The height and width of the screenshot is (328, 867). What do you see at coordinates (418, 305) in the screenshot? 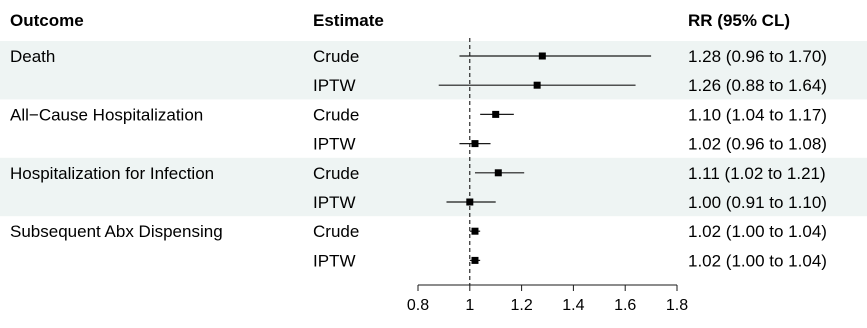
I see `x-tick-label: 0.8` at bounding box center [418, 305].